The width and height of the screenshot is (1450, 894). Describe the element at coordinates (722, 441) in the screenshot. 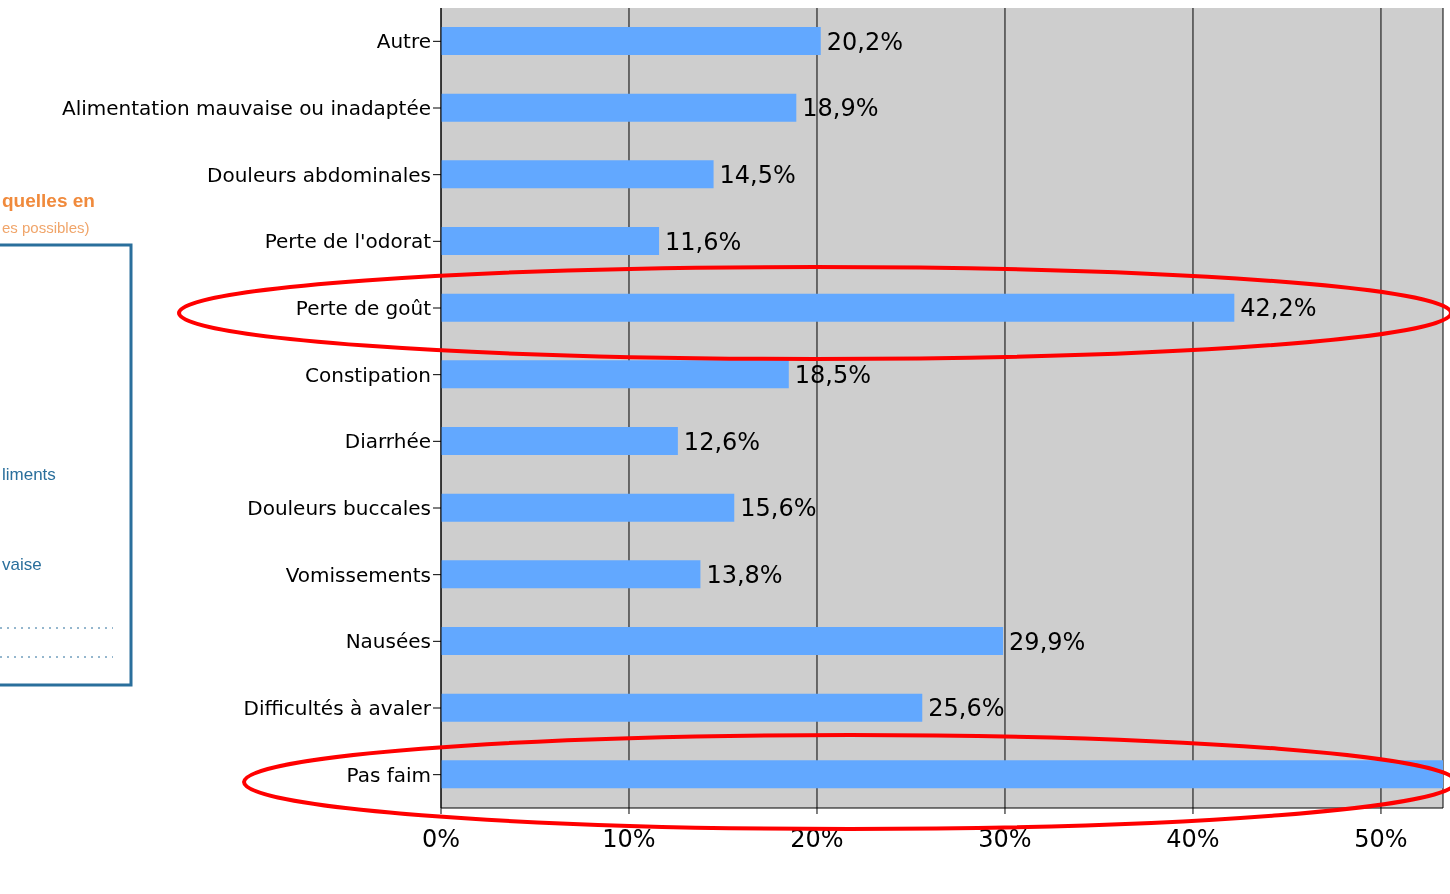

I see `data-label: 12,6%` at that location.